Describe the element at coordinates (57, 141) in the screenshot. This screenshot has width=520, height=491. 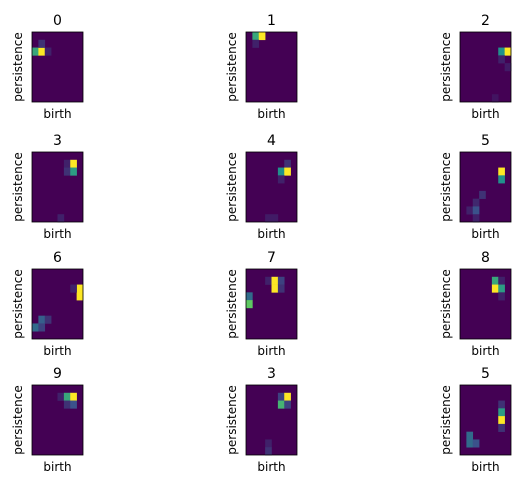
I see `panel-title: 3` at that location.